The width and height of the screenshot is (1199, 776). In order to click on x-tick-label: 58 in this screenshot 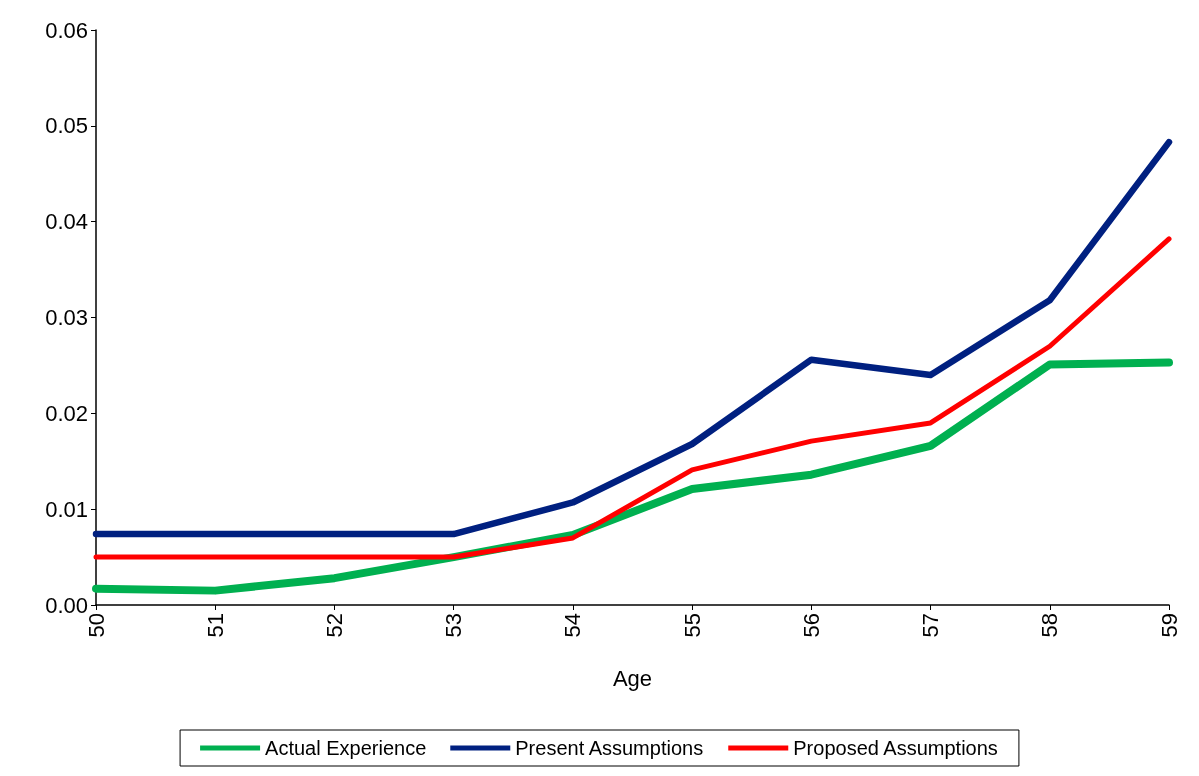, I will do `click(1050, 625)`.